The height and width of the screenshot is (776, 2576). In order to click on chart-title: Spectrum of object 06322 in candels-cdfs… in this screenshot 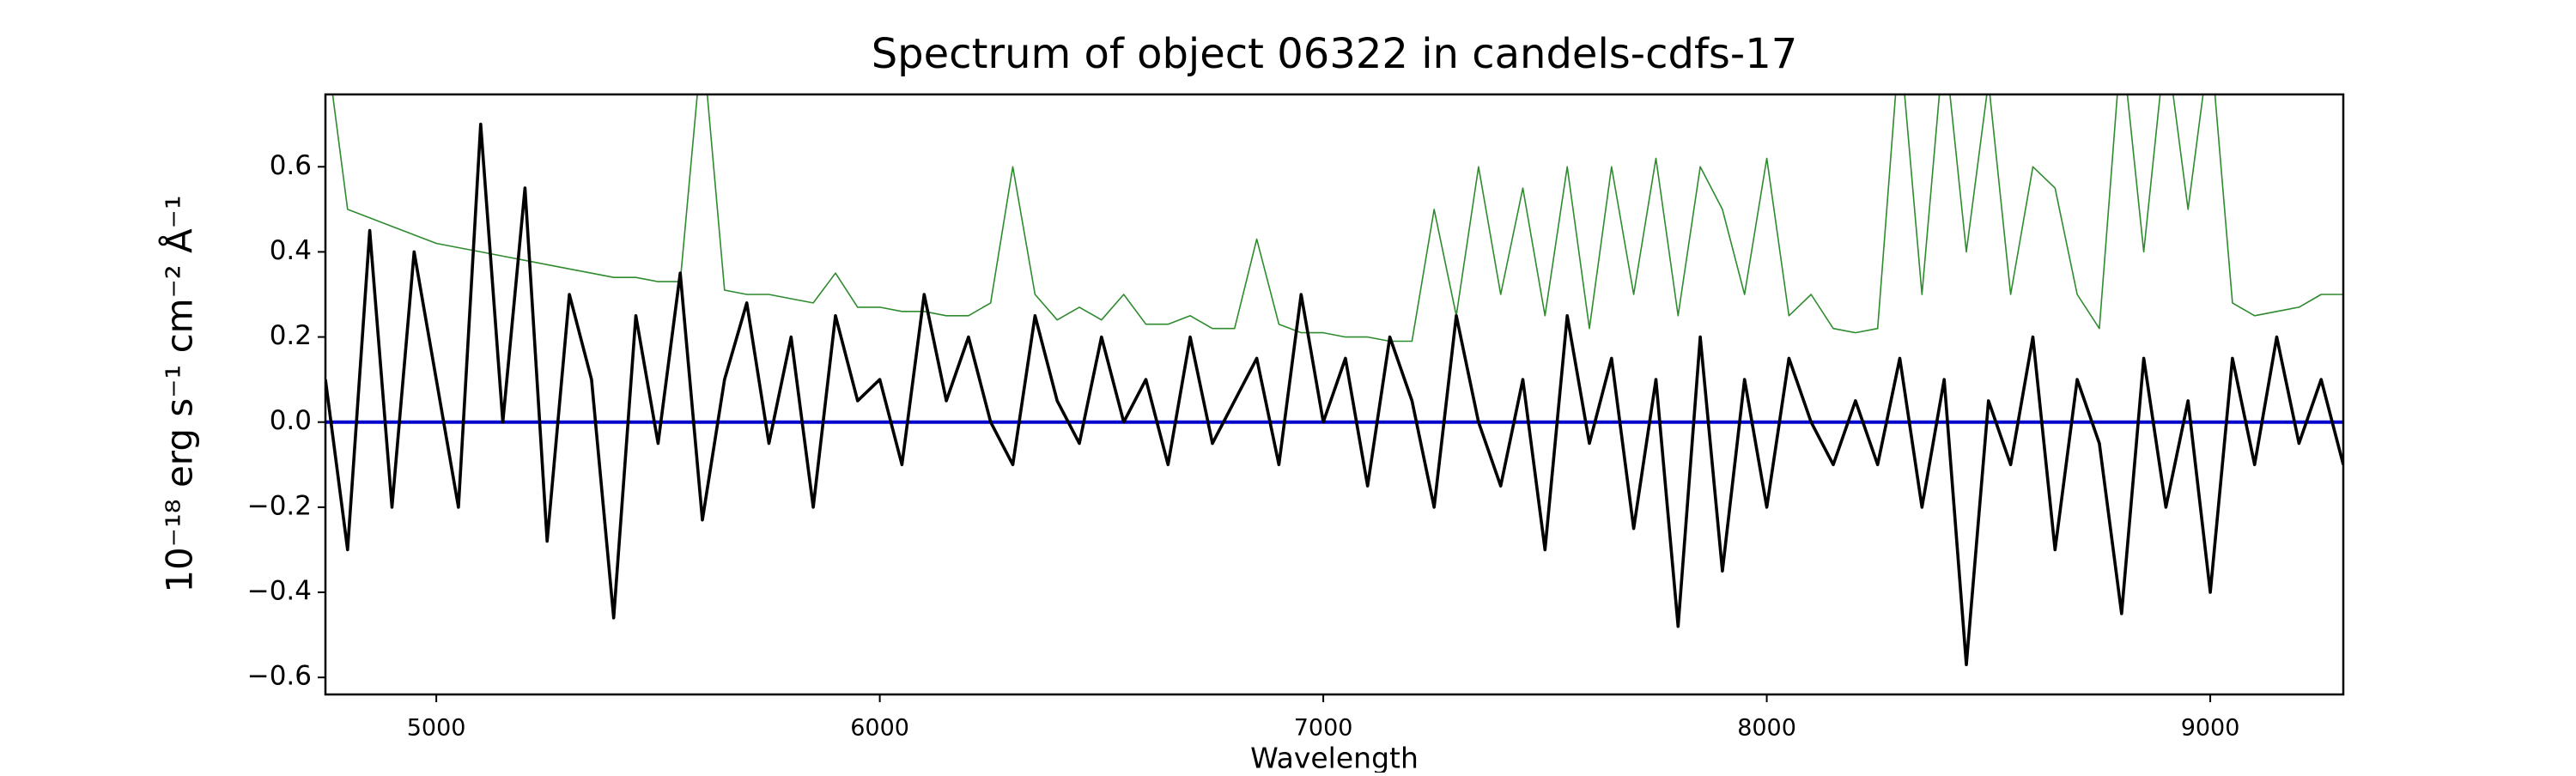, I will do `click(1335, 54)`.